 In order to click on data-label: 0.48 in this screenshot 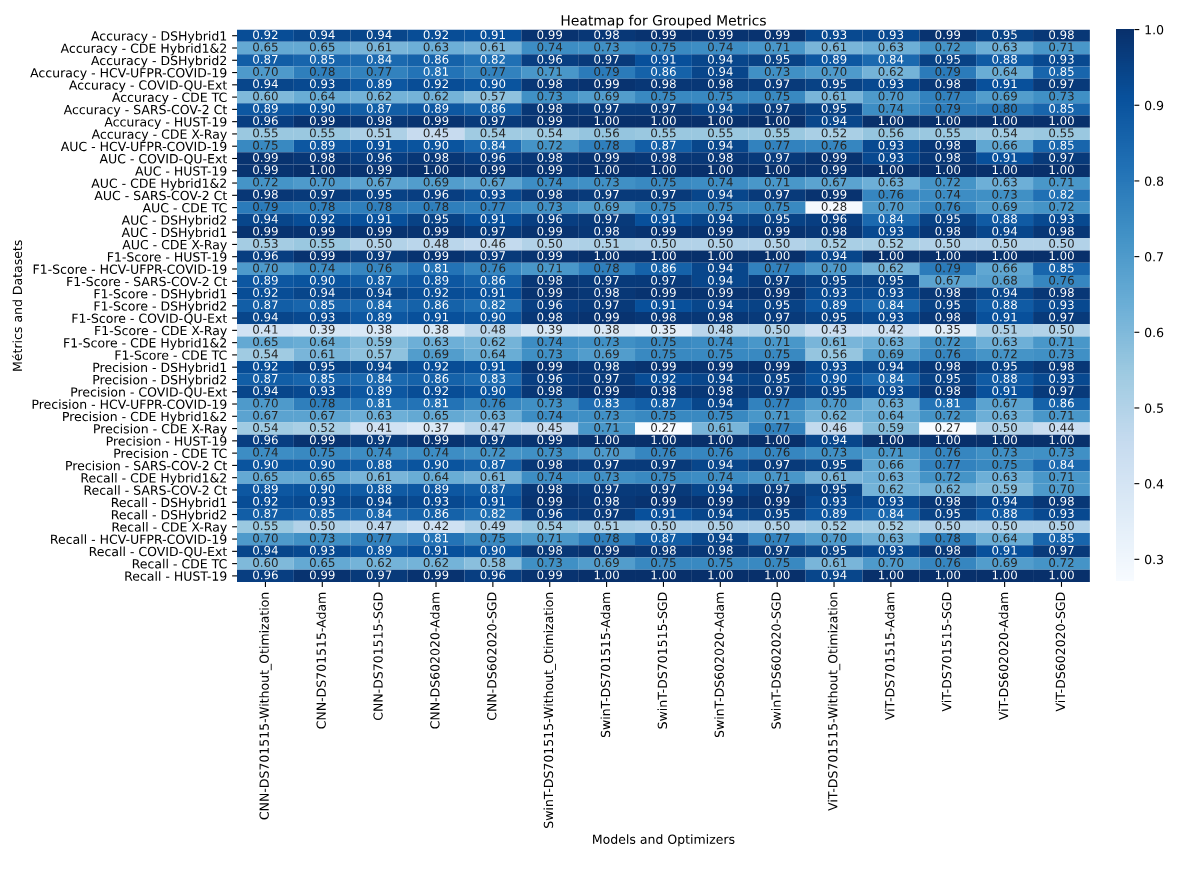, I will do `click(436, 243)`.